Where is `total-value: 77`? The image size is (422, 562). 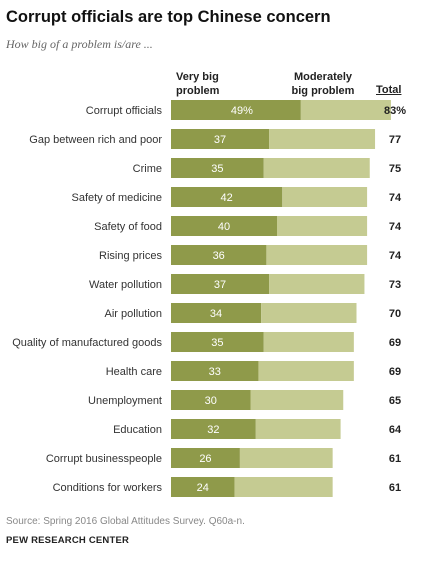
total-value: 77 is located at coordinates (395, 140).